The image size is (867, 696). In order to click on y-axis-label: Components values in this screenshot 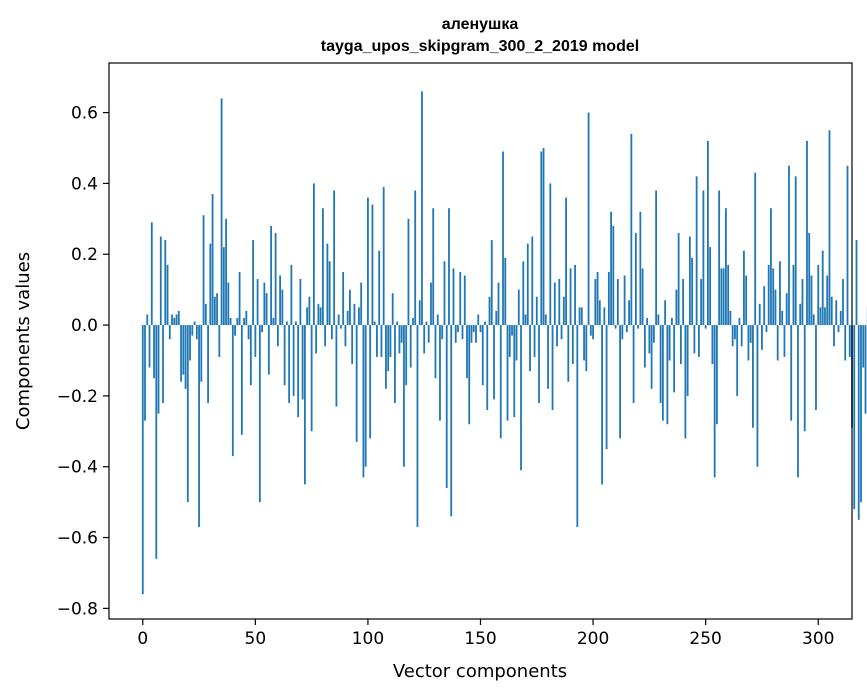, I will do `click(23, 341)`.